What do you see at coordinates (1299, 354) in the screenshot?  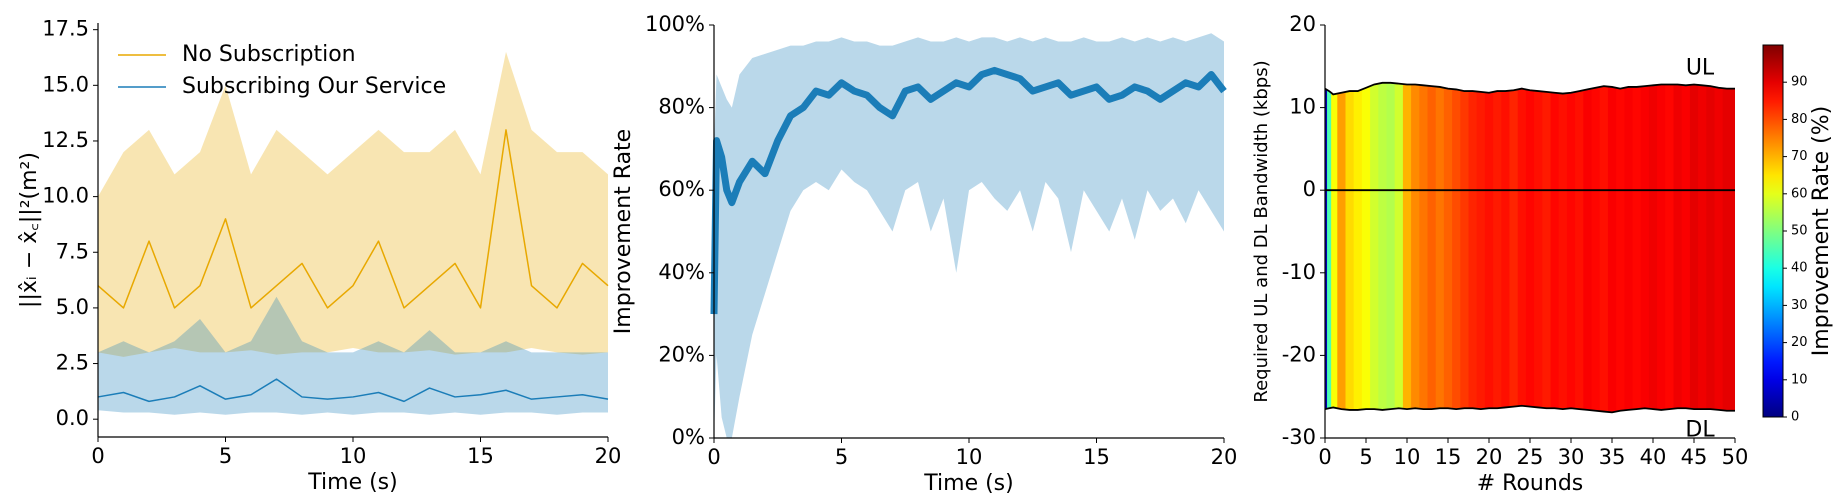 I see `y-tick-label: -20` at bounding box center [1299, 354].